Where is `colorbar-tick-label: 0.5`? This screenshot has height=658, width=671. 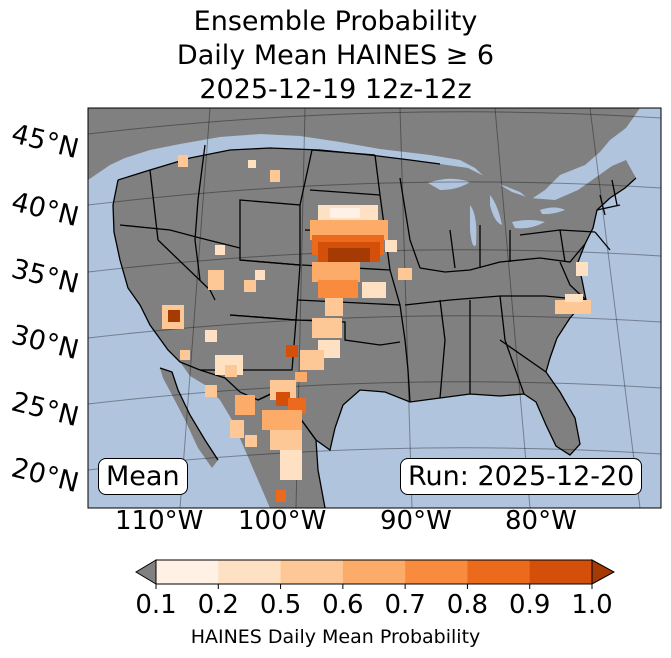
colorbar-tick-label: 0.5 is located at coordinates (280, 605).